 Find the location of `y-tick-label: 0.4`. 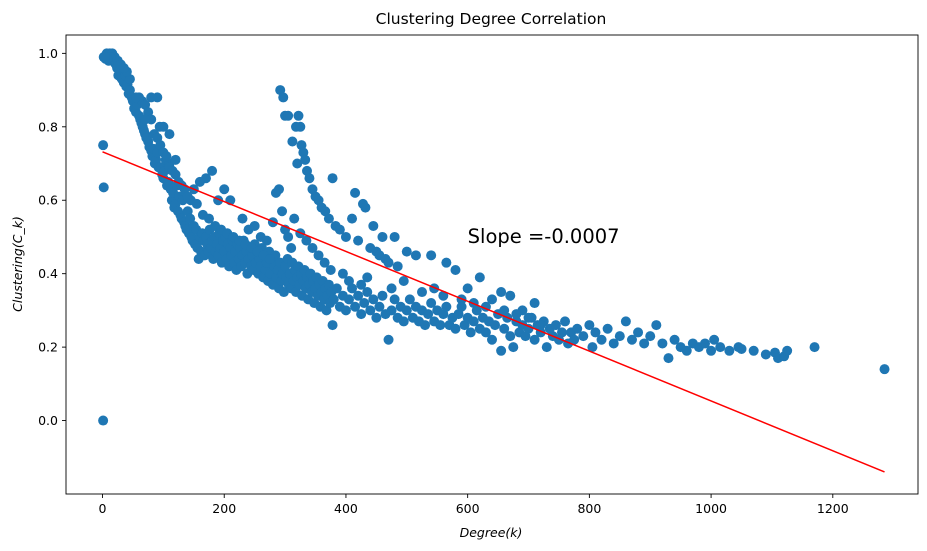

y-tick-label: 0.4 is located at coordinates (48, 273).